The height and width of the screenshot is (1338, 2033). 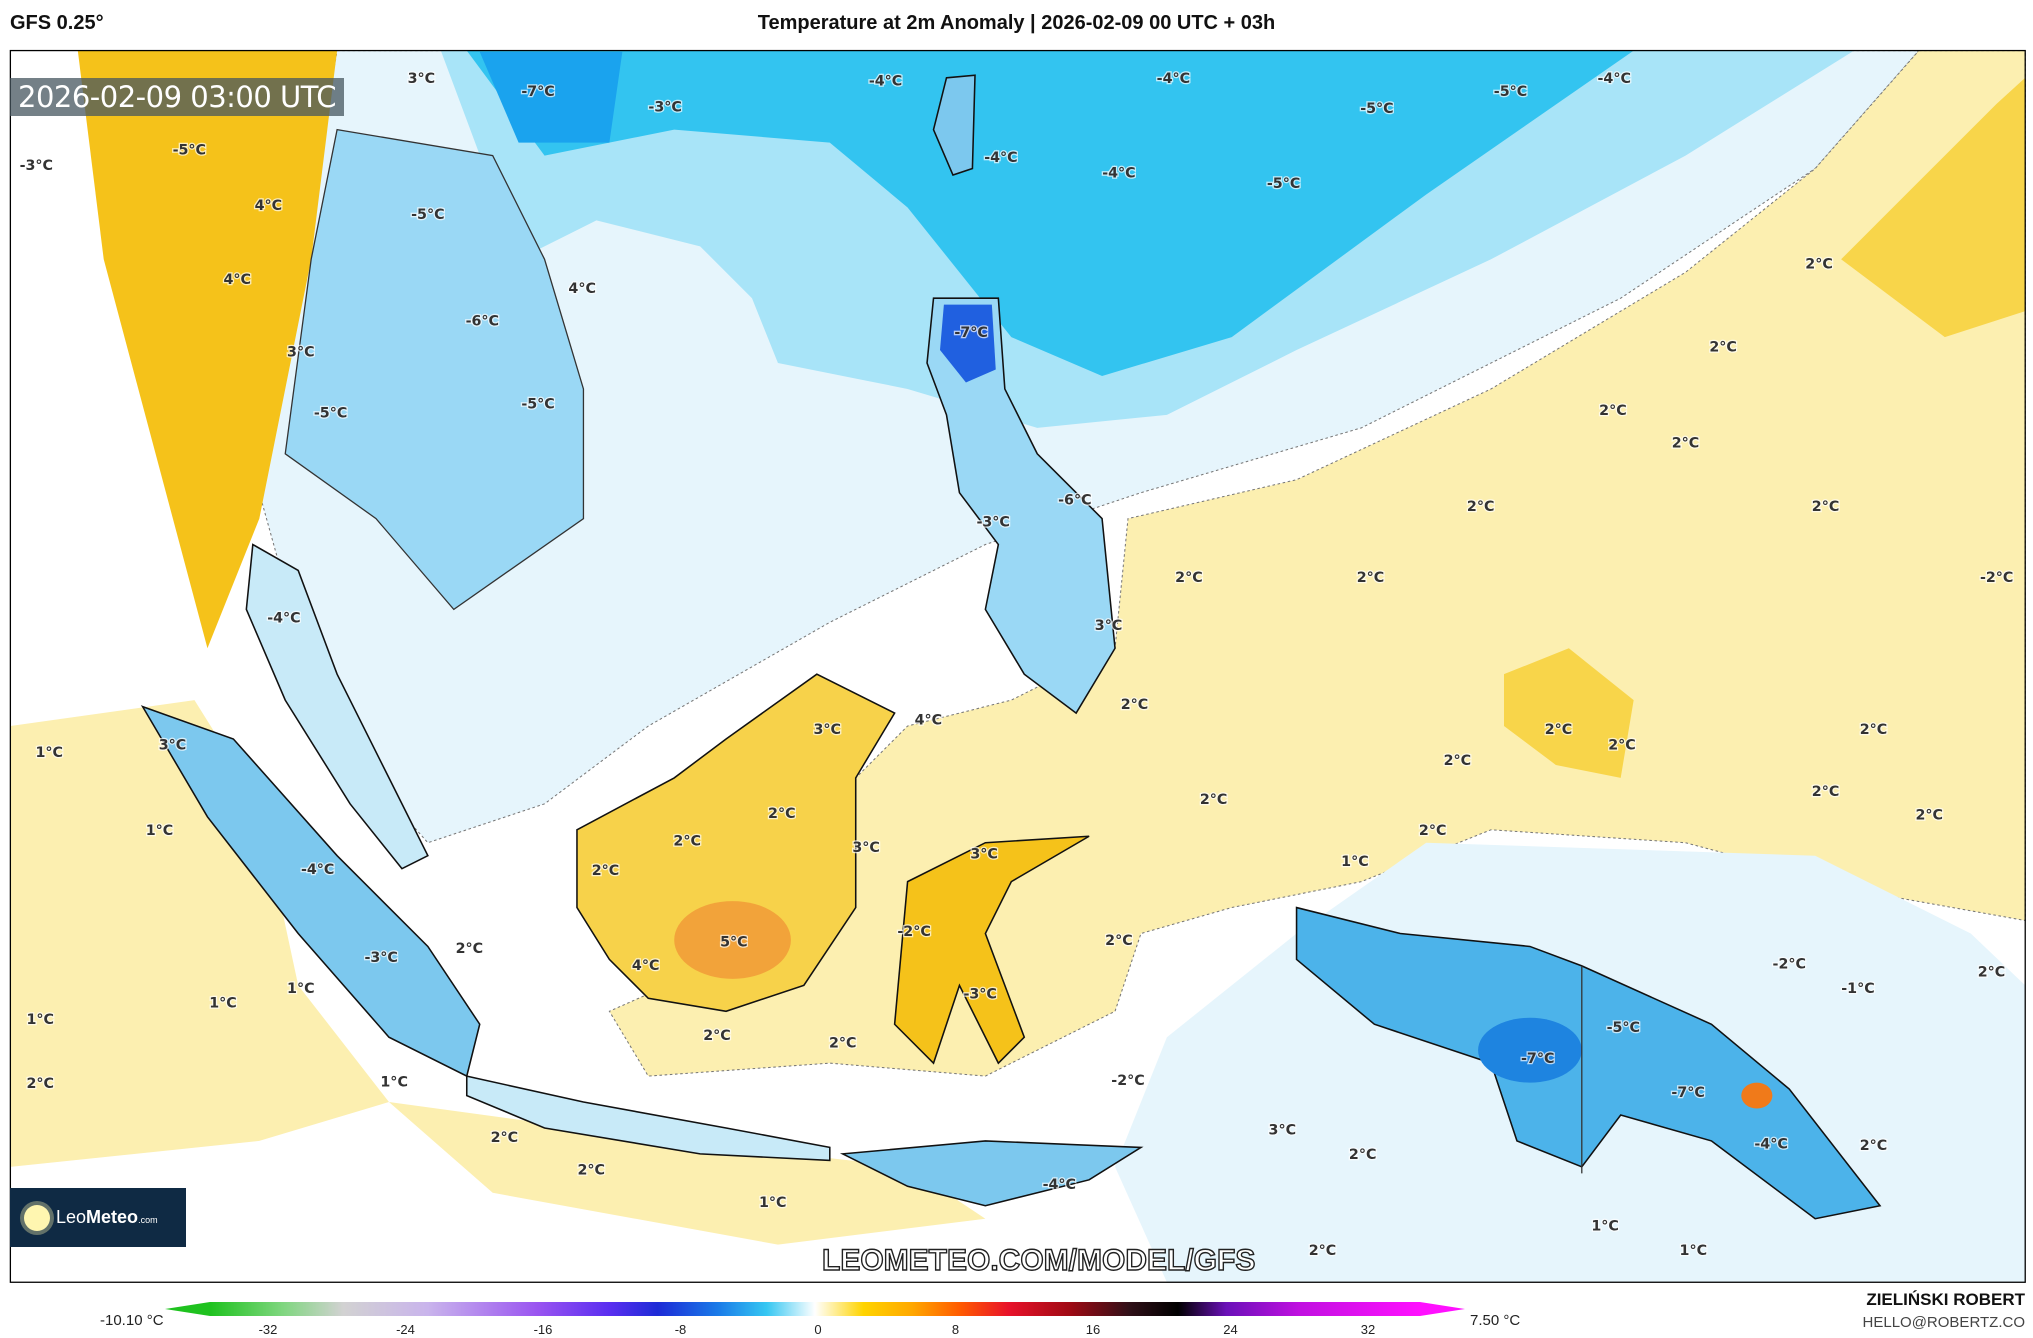 What do you see at coordinates (818, 1329) in the screenshot?
I see `colorbar-tick-label: 0` at bounding box center [818, 1329].